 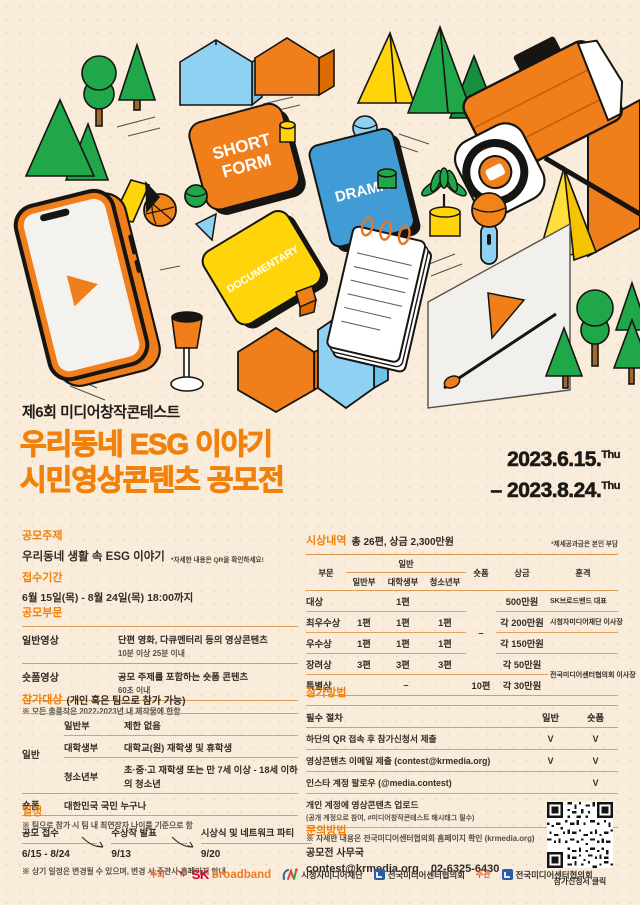 I want to click on category-row: 일반영상 단편 영화, 다큐멘터리 등의 영상콘텐츠 10분 이상 25분 이내, so click(x=160, y=645).